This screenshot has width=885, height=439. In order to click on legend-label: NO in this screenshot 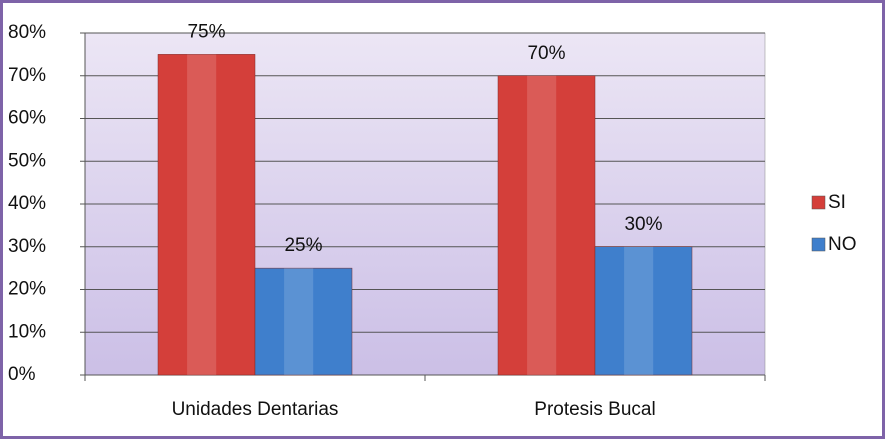, I will do `click(842, 244)`.